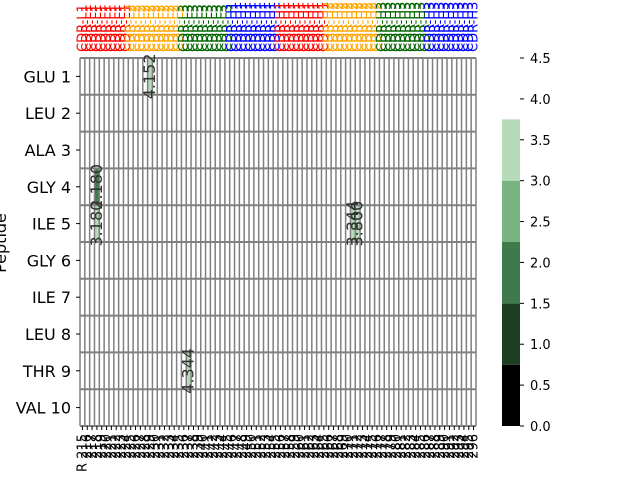  I want to click on top-region-label: CDR-L2 14, so click(145, 26).